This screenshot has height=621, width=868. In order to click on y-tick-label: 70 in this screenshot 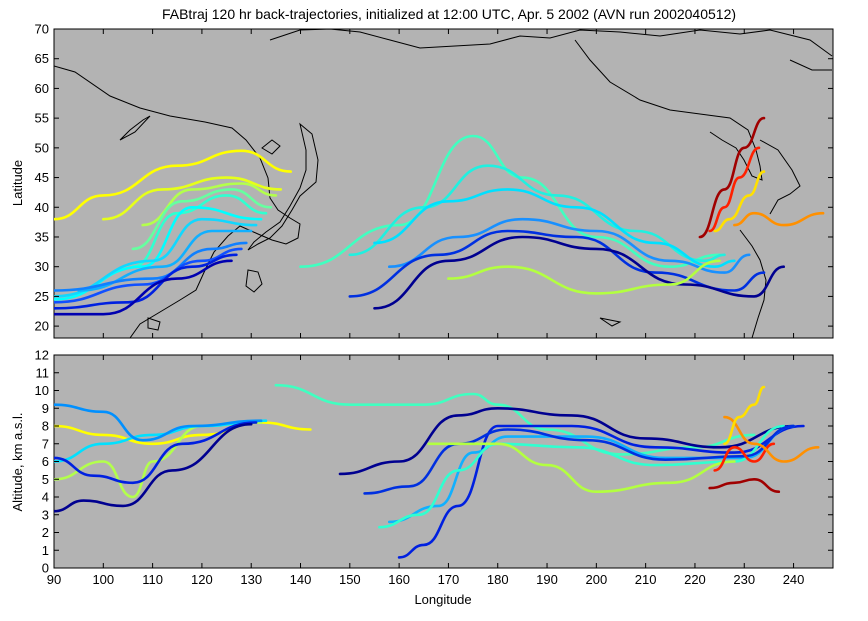, I will do `click(42, 29)`.